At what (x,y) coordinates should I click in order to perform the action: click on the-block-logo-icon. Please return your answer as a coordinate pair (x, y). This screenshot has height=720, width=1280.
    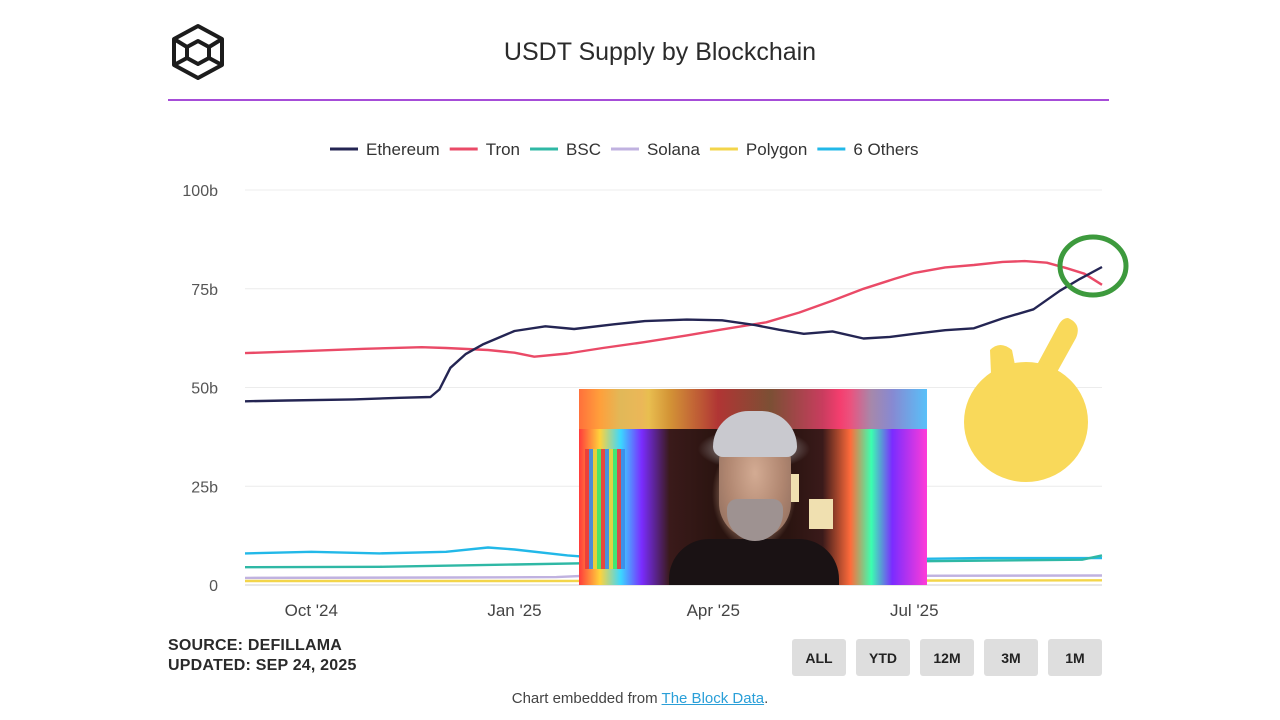
    Looking at the image, I should click on (198, 52).